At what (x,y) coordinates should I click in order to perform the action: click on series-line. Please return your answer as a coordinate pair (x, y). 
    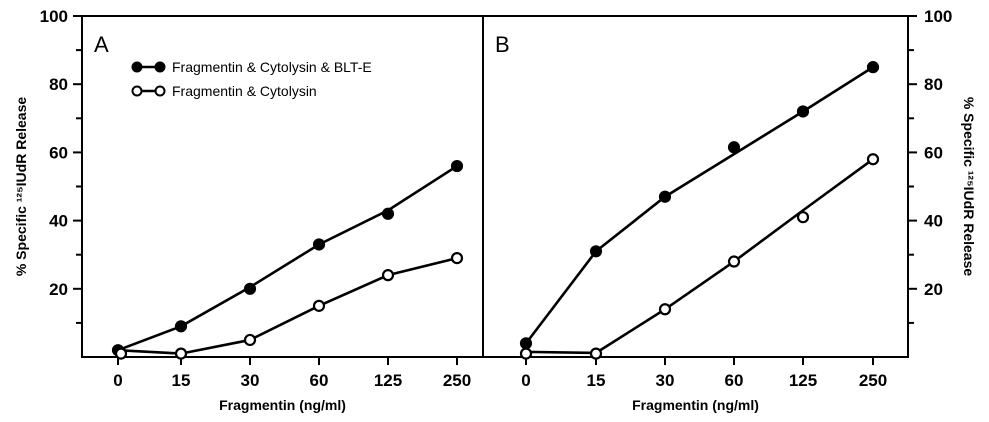
    Looking at the image, I should click on (287, 305).